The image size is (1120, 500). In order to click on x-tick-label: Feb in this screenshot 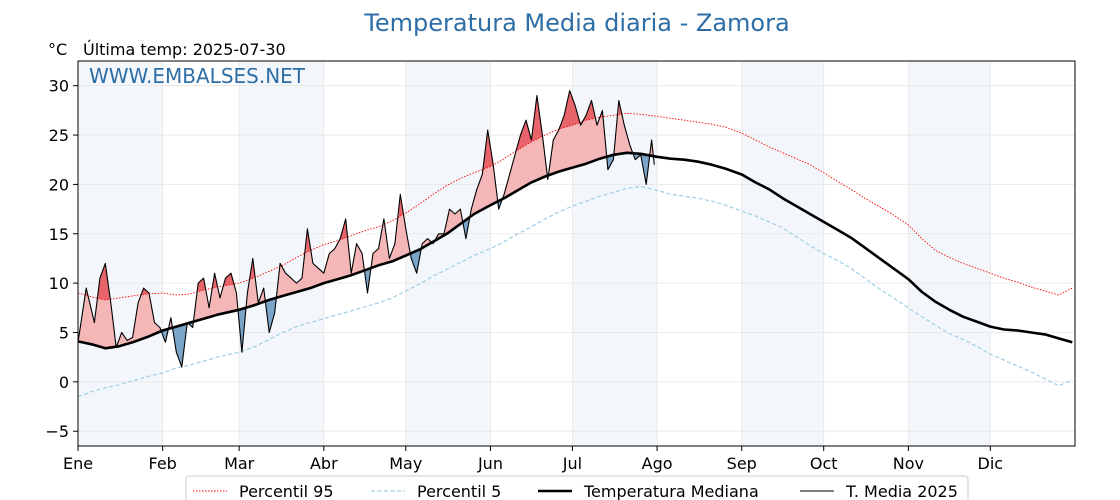, I will do `click(163, 463)`.